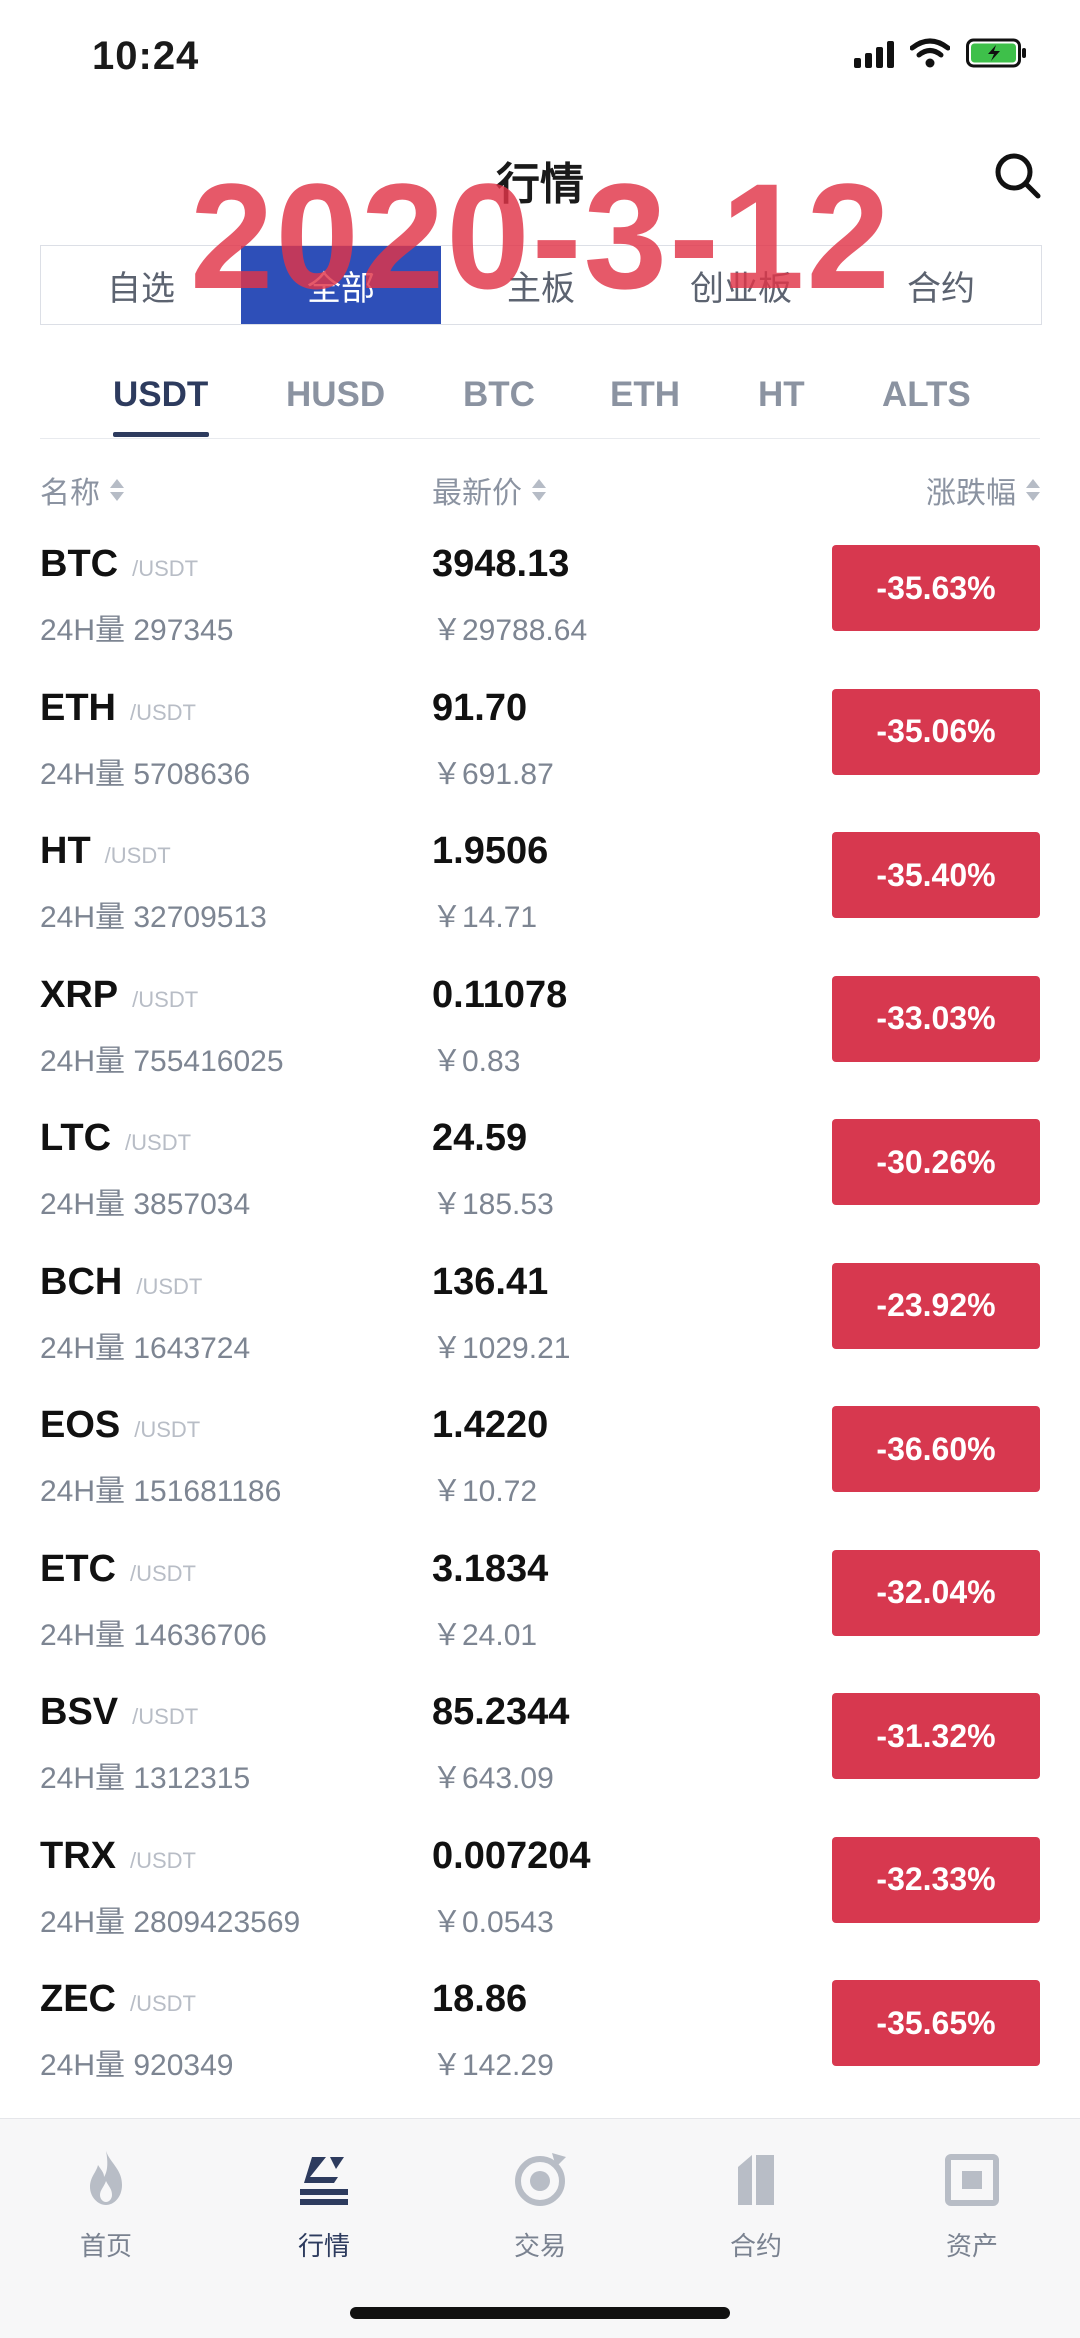 The image size is (1080, 2338). What do you see at coordinates (971, 2246) in the screenshot?
I see `tab-label: 资产` at bounding box center [971, 2246].